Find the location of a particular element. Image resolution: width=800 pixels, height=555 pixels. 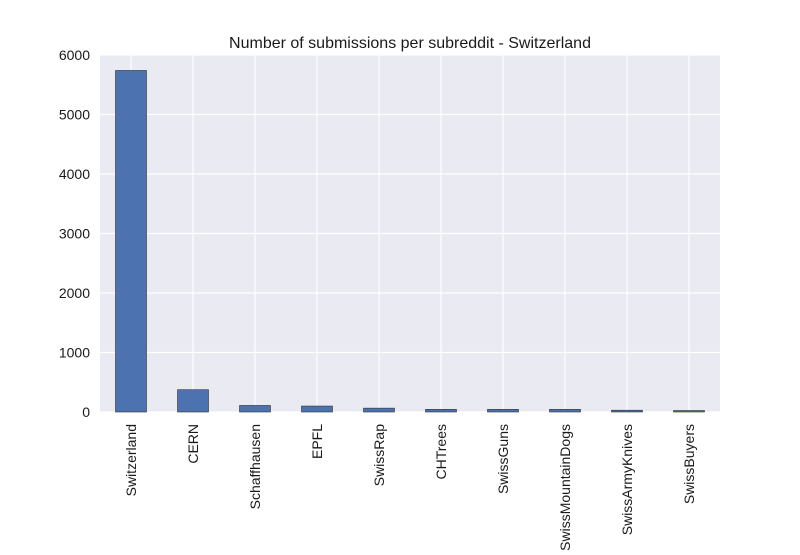

x-tick-label: Switzerland is located at coordinates (131, 460).